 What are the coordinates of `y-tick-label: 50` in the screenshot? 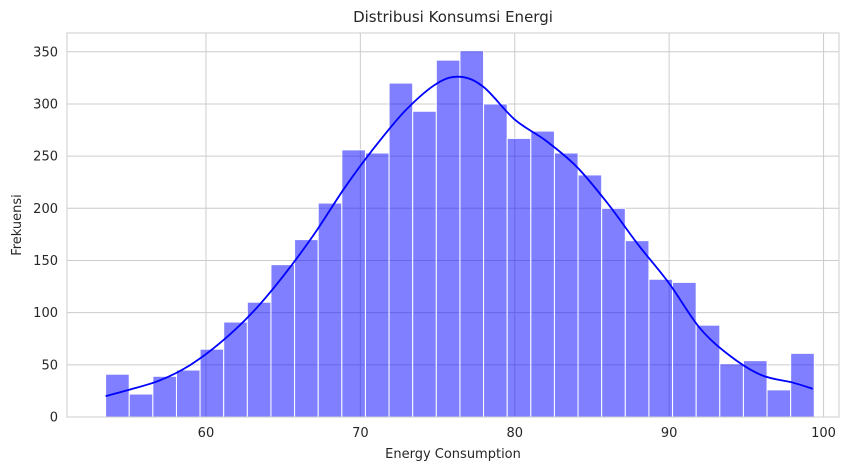 It's located at (49, 365).